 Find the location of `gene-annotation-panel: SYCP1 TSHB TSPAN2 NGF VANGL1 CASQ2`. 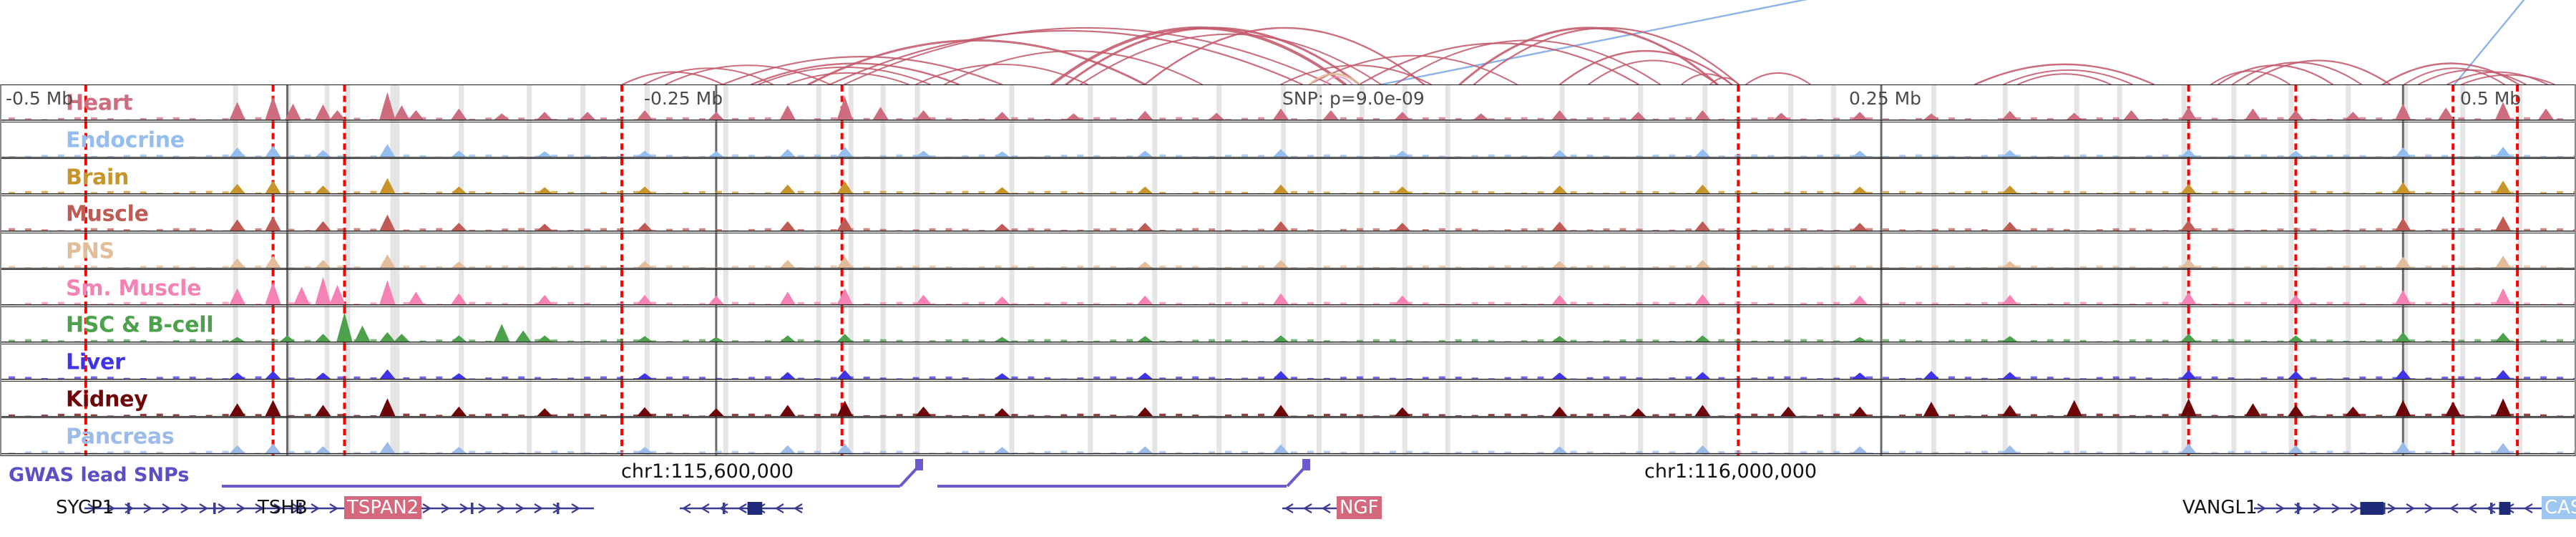

gene-annotation-panel: SYCP1 TSHB TSPAN2 NGF VANGL1 CASQ2 is located at coordinates (1288, 515).